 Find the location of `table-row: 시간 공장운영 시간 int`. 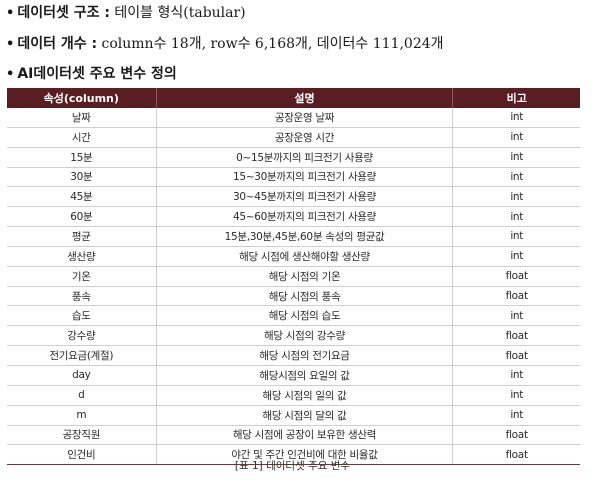

table-row: 시간 공장운영 시간 int is located at coordinates (293, 137).